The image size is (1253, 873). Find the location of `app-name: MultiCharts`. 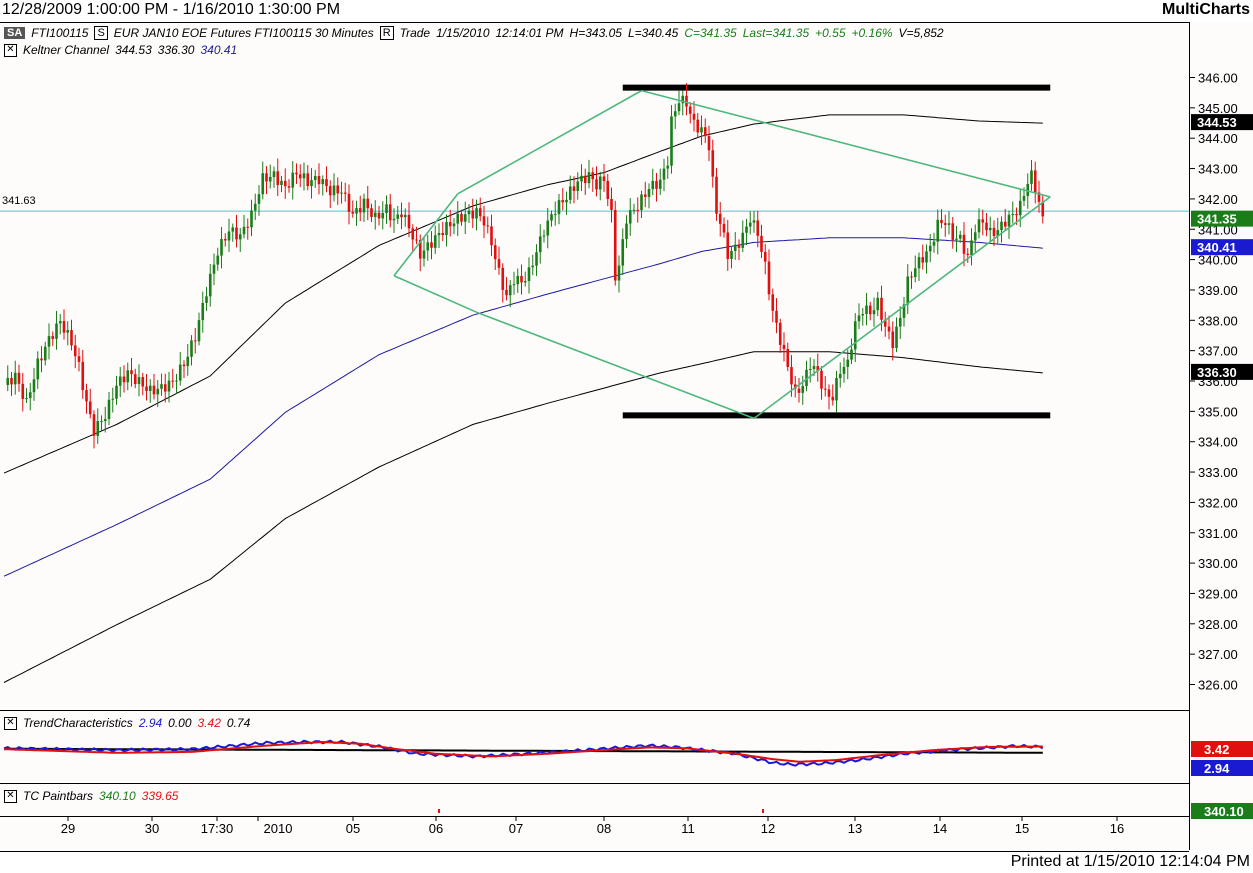

app-name: MultiCharts is located at coordinates (1206, 9).